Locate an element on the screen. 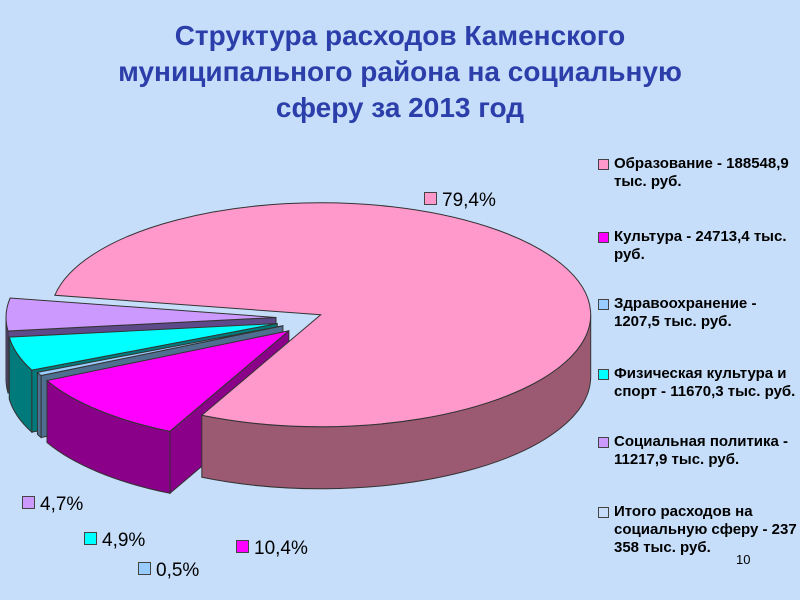  data-label-culture: 10,4% is located at coordinates (272, 549).